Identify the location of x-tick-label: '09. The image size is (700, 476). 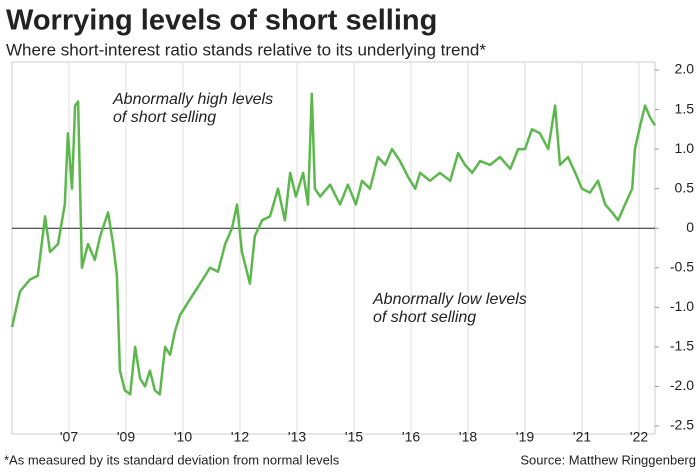
(126, 437).